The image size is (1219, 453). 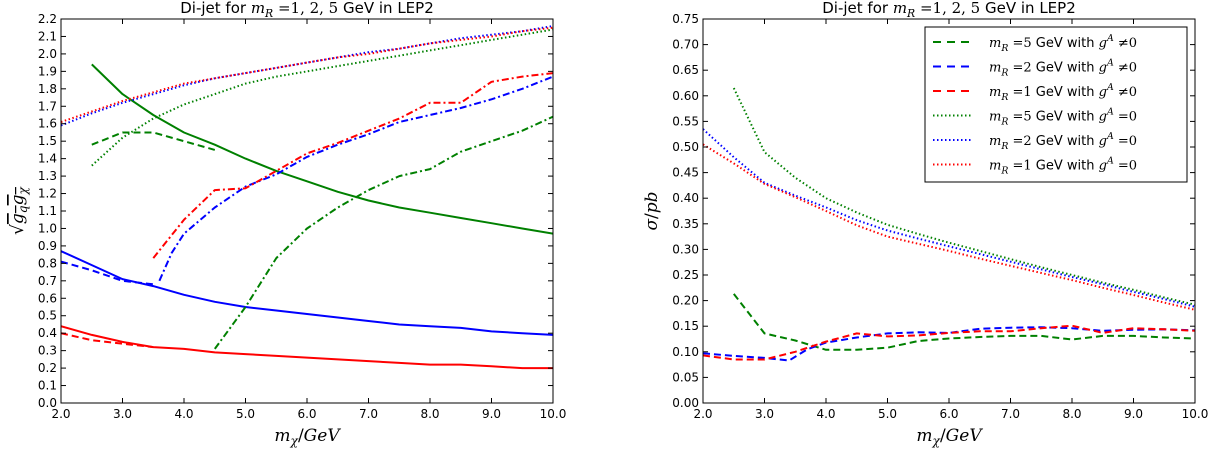 What do you see at coordinates (47, 71) in the screenshot?
I see `y-tick-label: 1.9` at bounding box center [47, 71].